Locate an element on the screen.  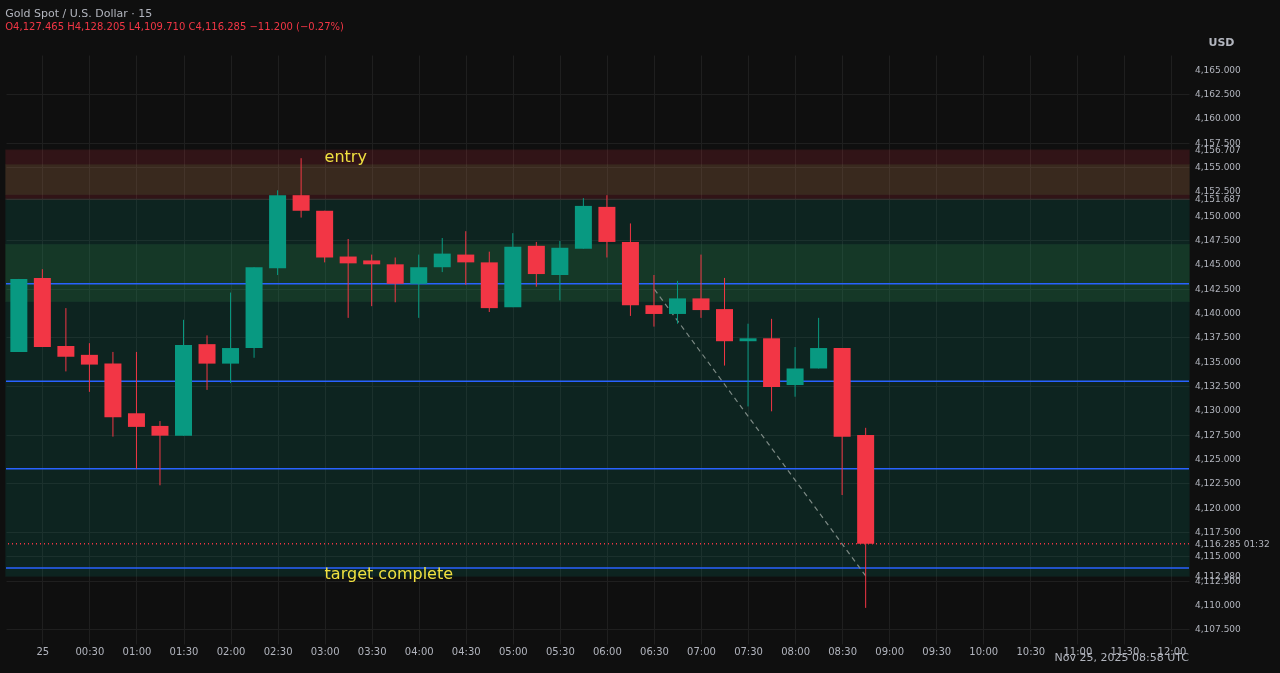
y-tick-label: 4,145.000 is located at coordinates (1218, 264).